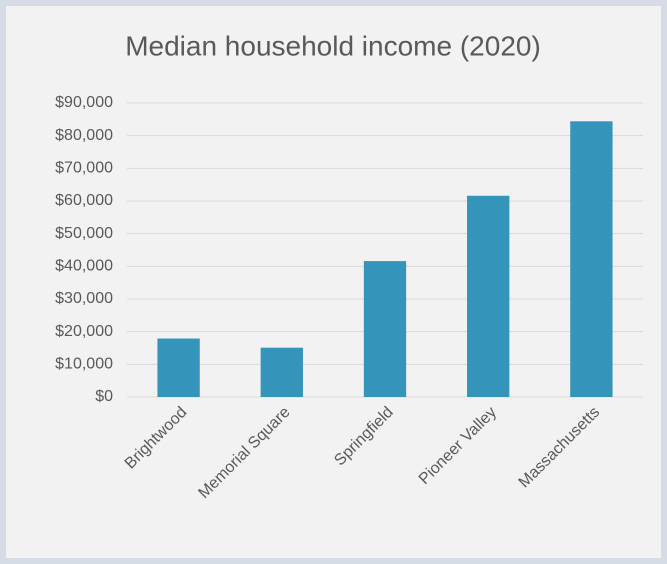 This screenshot has width=667, height=564. What do you see at coordinates (104, 396) in the screenshot?
I see `y-tick-label: $0` at bounding box center [104, 396].